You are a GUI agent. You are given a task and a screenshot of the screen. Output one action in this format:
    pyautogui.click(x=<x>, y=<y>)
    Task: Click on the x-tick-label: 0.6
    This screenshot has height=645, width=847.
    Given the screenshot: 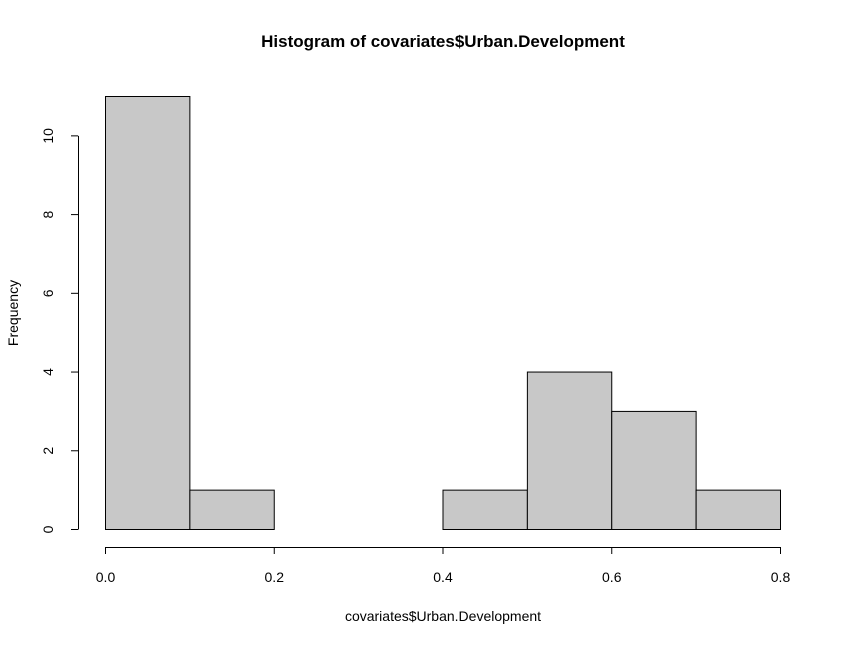 What is the action you would take?
    pyautogui.click(x=612, y=577)
    